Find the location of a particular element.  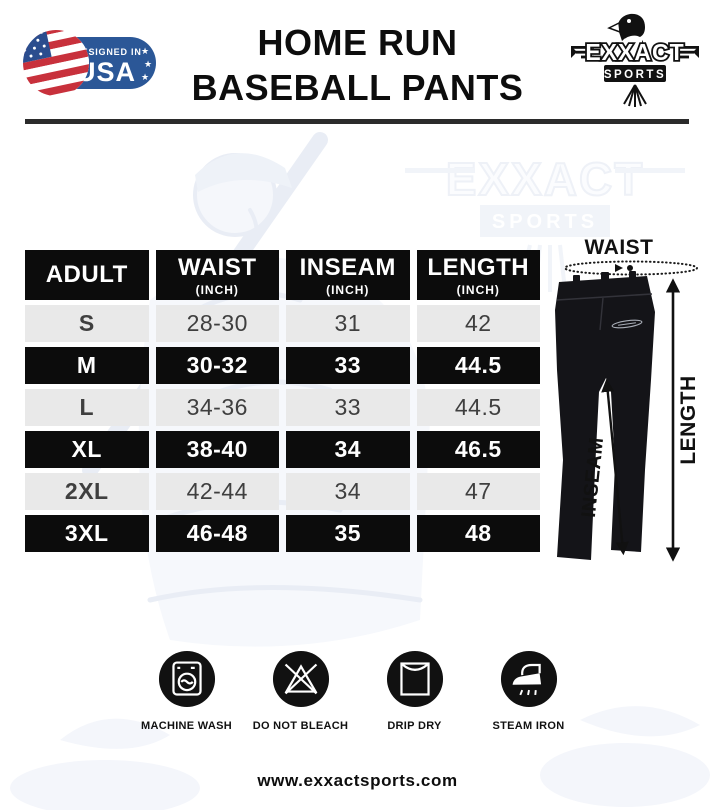

cell-2xl-length: 47 is located at coordinates (478, 491).